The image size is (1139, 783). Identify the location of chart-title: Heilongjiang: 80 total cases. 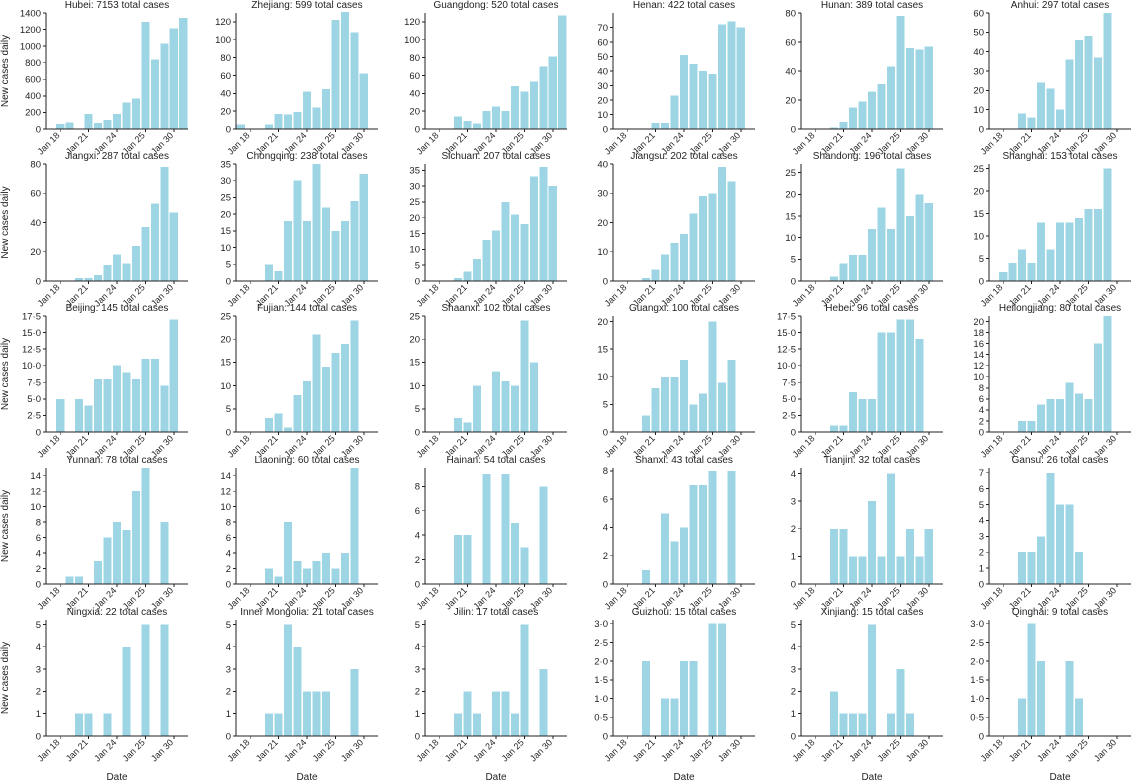
(1060, 308).